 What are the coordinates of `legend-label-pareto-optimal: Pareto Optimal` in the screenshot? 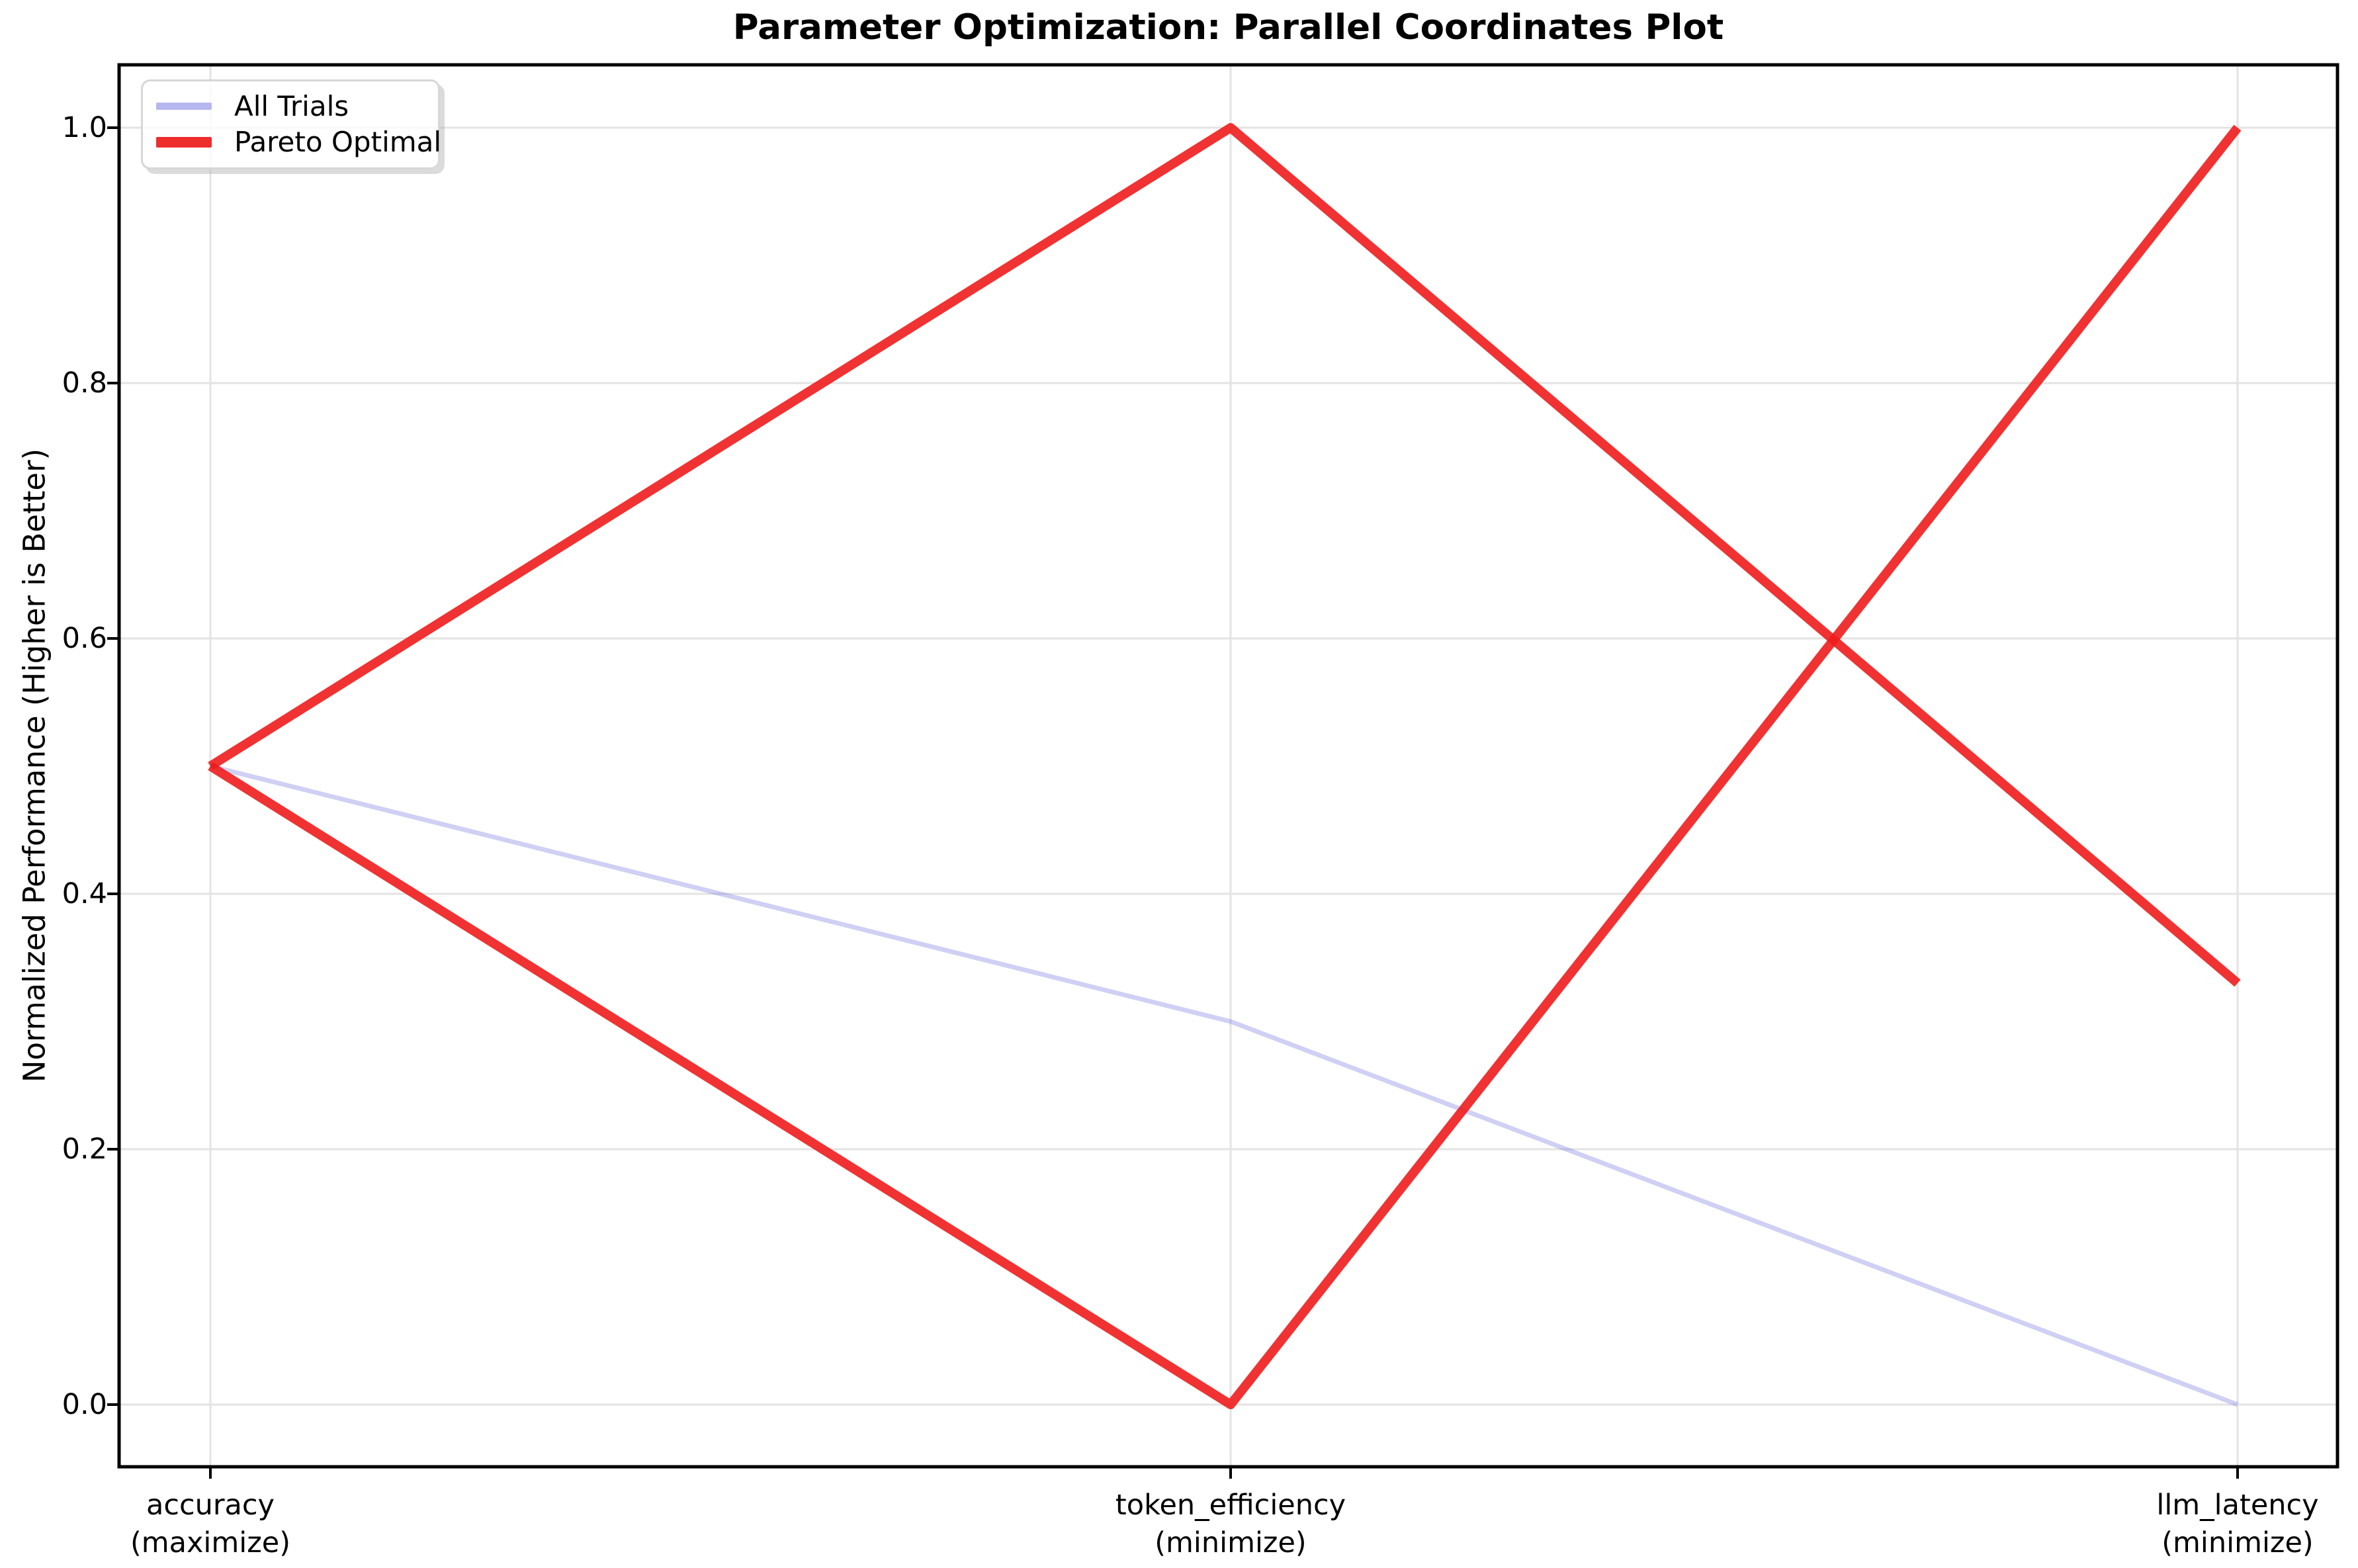 It's located at (338, 142).